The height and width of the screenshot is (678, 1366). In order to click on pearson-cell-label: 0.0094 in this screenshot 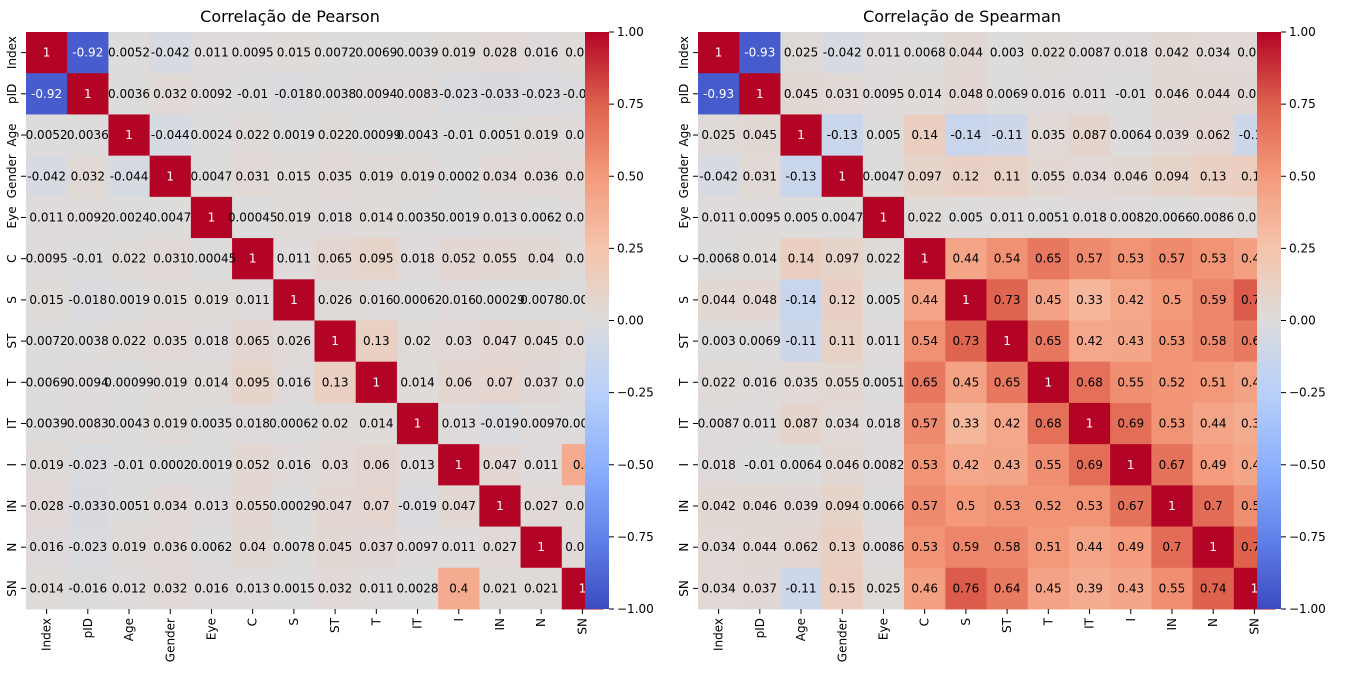, I will do `click(88, 382)`.